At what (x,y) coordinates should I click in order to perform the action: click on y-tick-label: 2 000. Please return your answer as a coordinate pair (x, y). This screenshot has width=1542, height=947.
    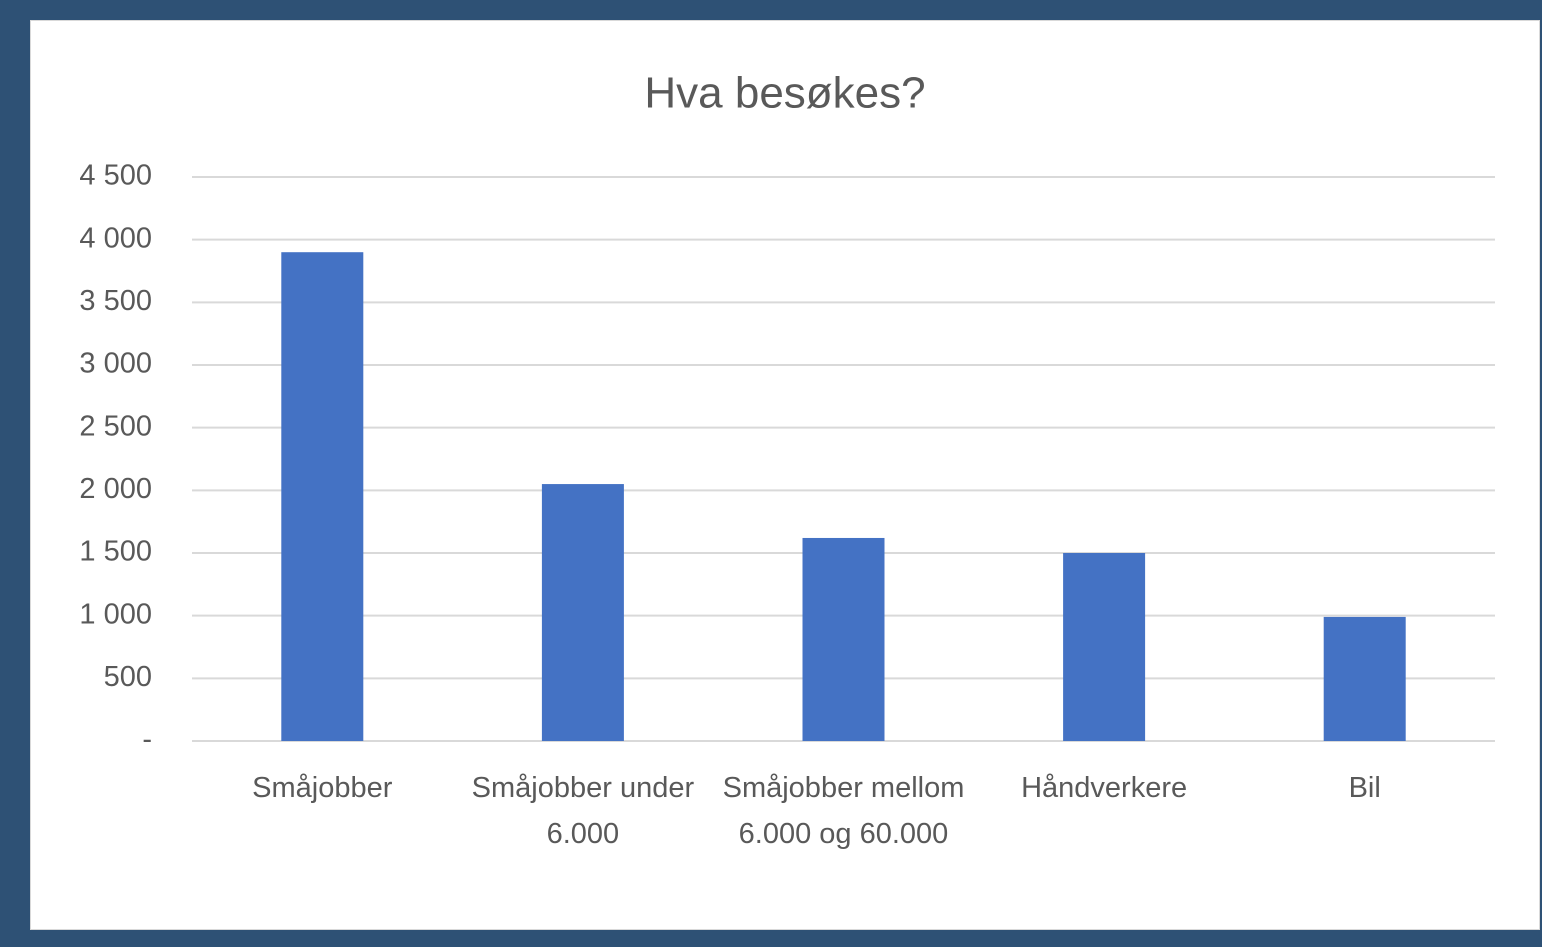
    Looking at the image, I should click on (115, 489).